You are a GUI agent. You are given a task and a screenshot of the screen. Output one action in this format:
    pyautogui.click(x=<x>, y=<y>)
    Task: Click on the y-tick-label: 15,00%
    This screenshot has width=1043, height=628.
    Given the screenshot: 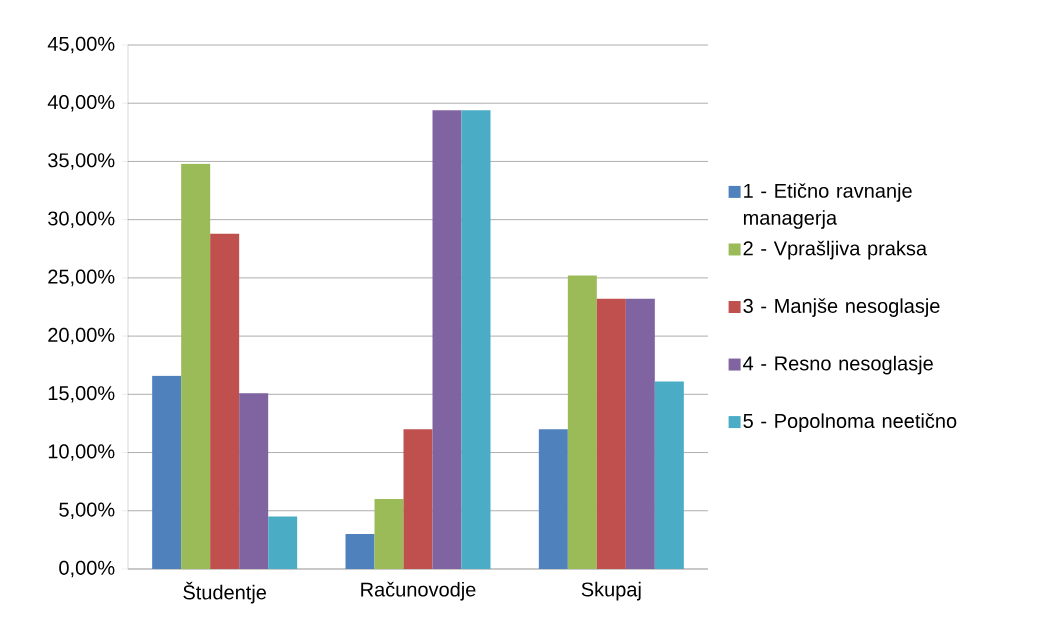 What is the action you would take?
    pyautogui.click(x=81, y=394)
    